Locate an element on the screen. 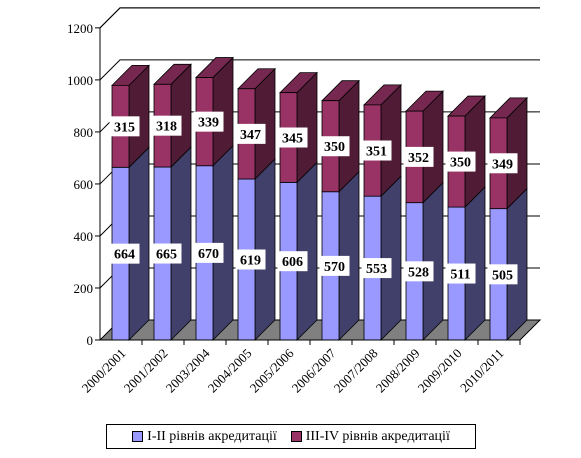  data-label-series-2: 347 is located at coordinates (250, 135).